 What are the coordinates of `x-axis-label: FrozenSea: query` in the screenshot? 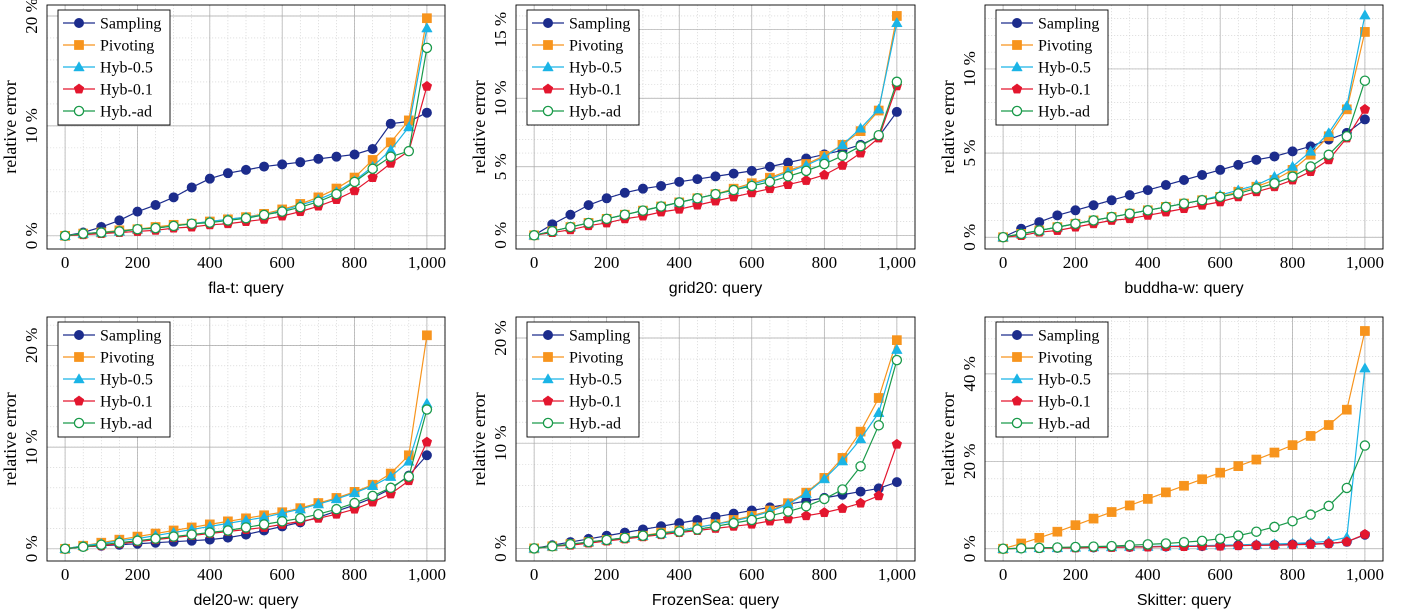 It's located at (715, 600).